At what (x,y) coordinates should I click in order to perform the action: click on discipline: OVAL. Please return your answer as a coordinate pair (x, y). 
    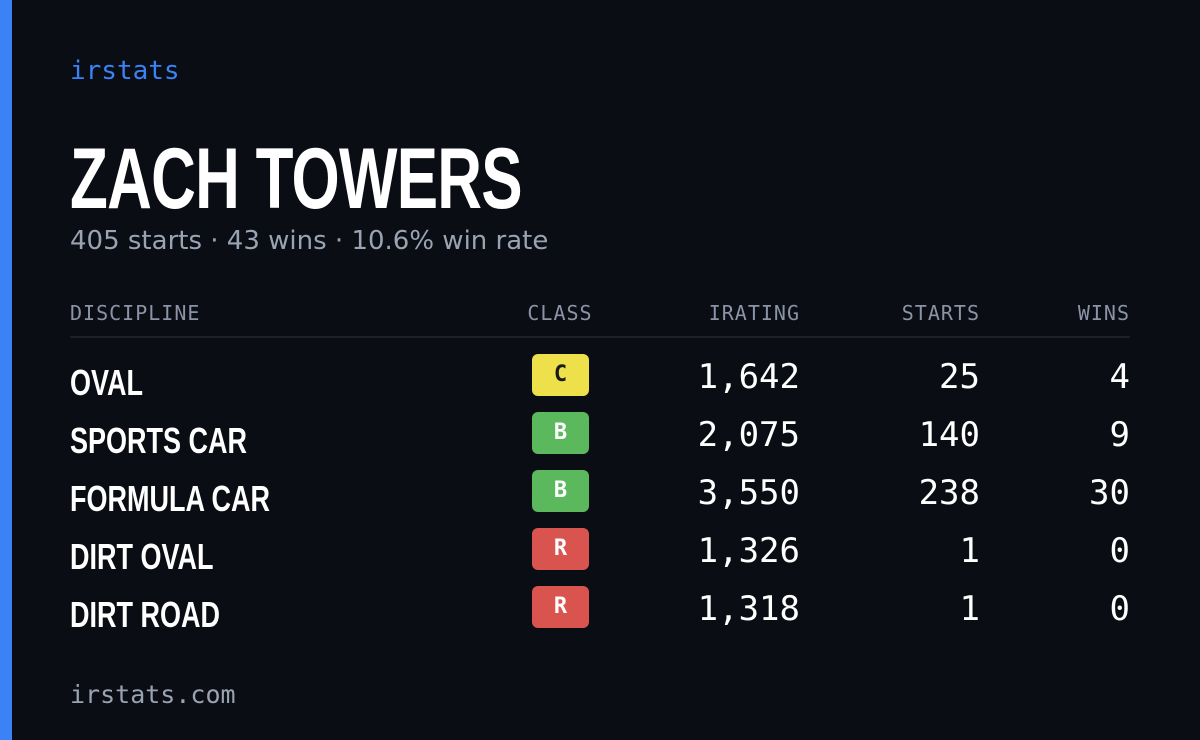
    Looking at the image, I should click on (107, 382).